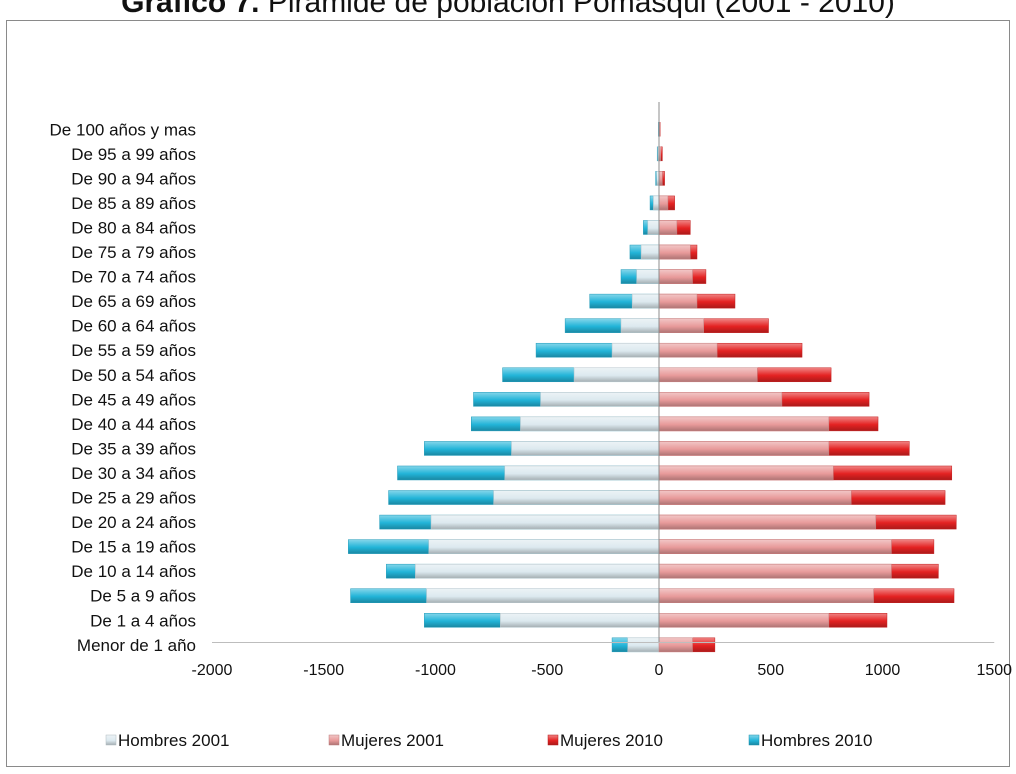 The height and width of the screenshot is (774, 1016). What do you see at coordinates (143, 596) in the screenshot?
I see `category-label-2: De 5 a 9 años` at bounding box center [143, 596].